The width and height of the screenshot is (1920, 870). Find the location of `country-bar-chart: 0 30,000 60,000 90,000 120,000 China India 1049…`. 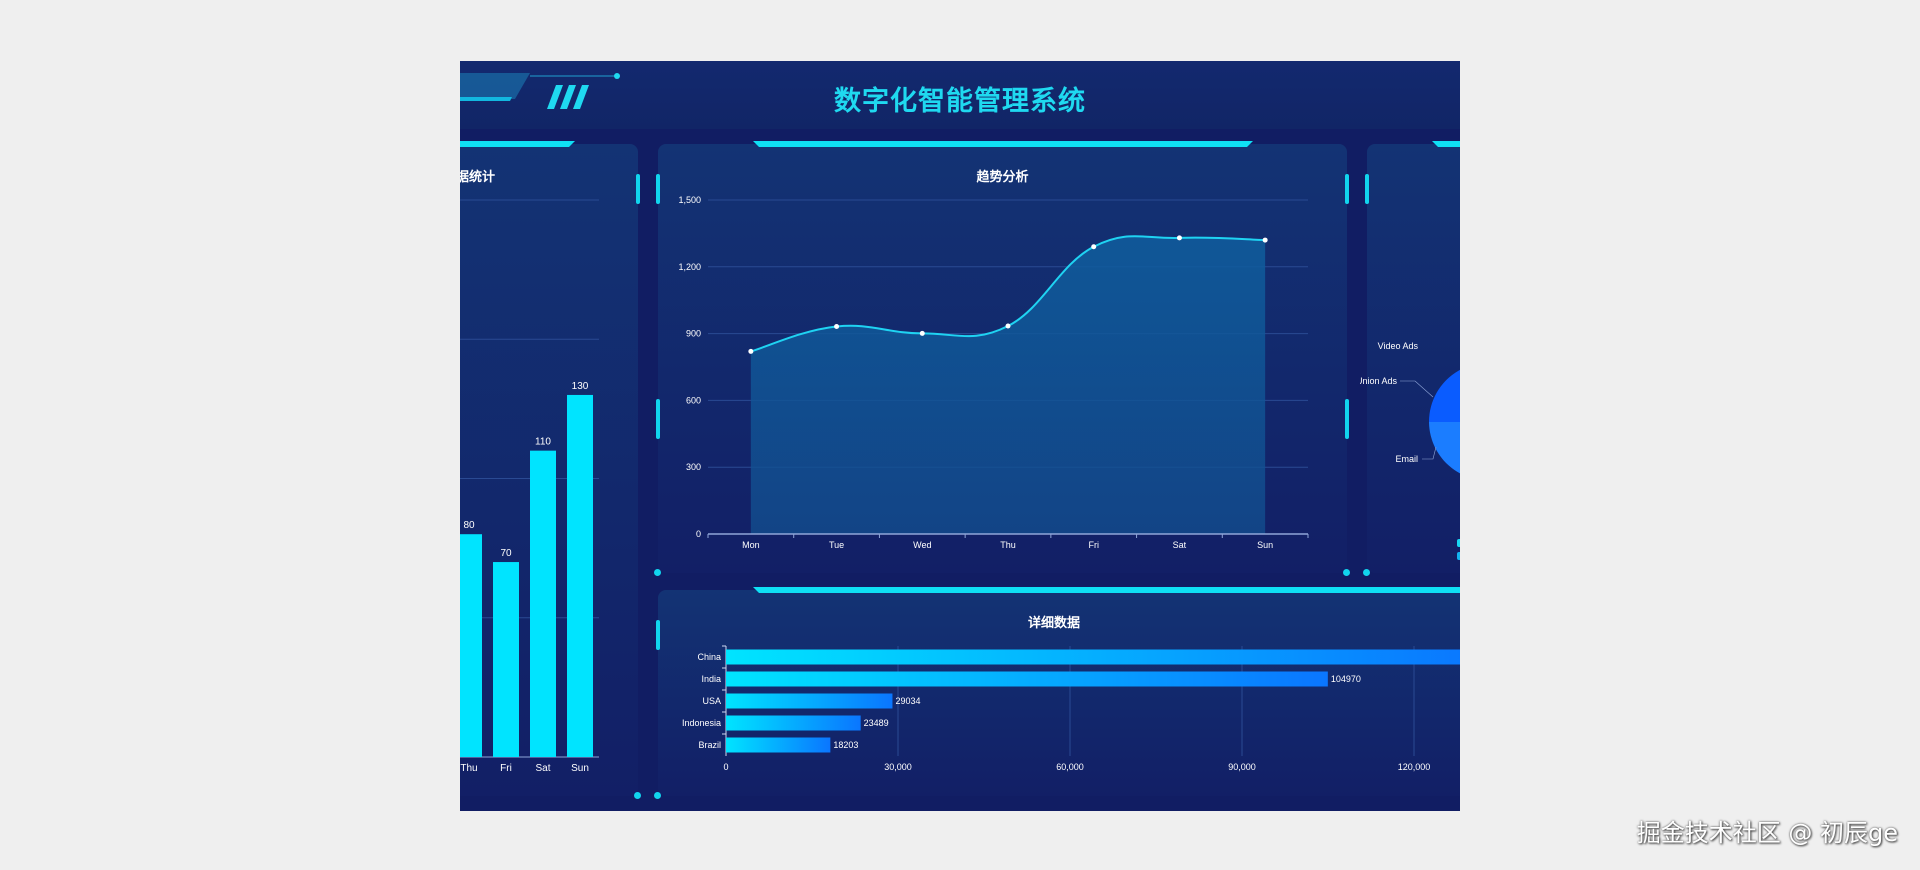

country-bar-chart: 0 30,000 60,000 90,000 120,000 China India 1049… is located at coordinates (1071, 708).